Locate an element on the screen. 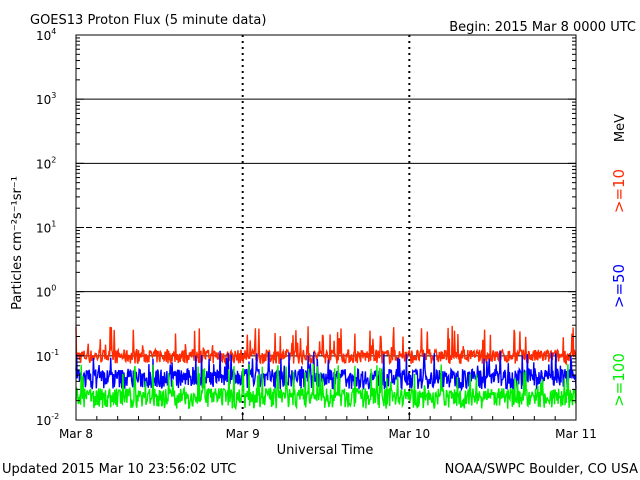 This screenshot has width=640, height=480. y-tick-label: 10² is located at coordinates (46, 163).